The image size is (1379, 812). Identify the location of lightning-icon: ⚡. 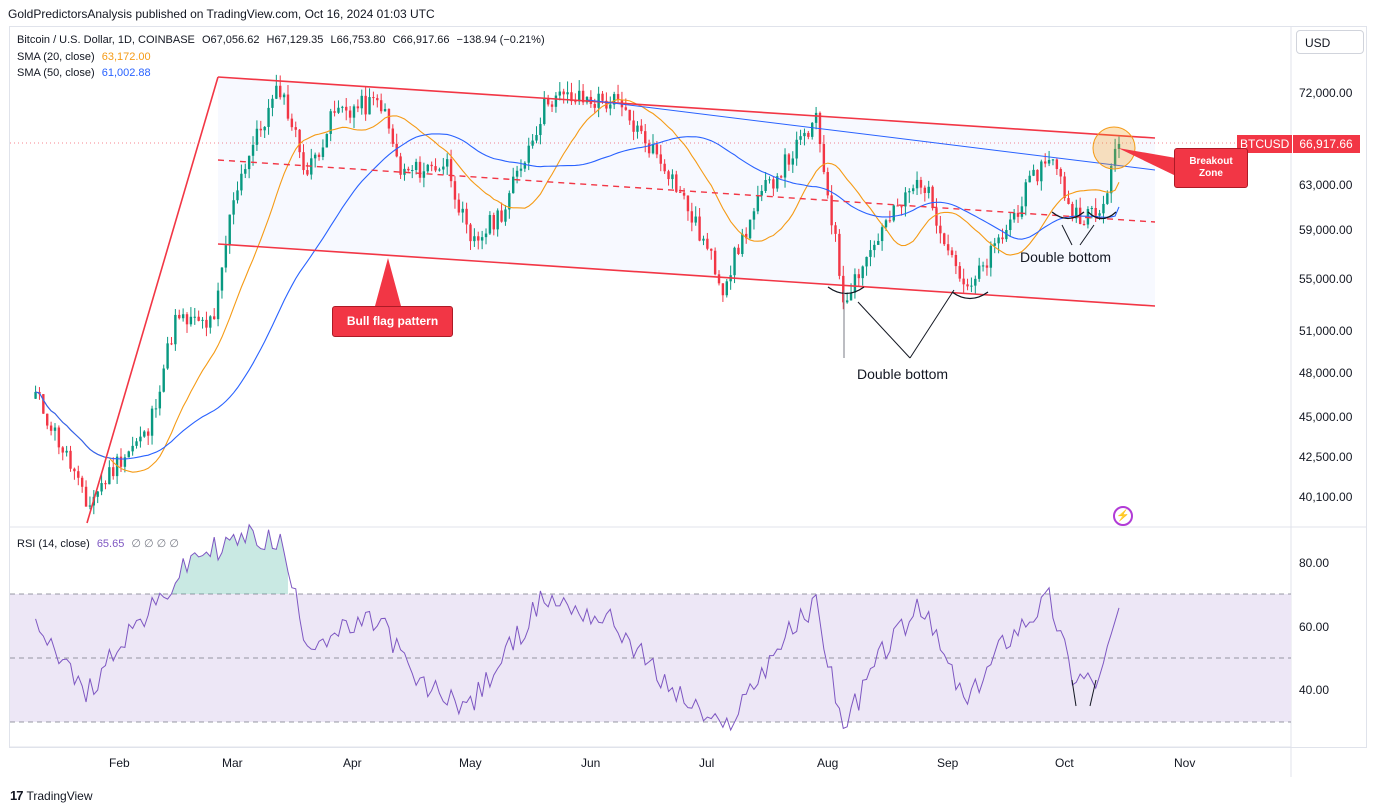
(1123, 516).